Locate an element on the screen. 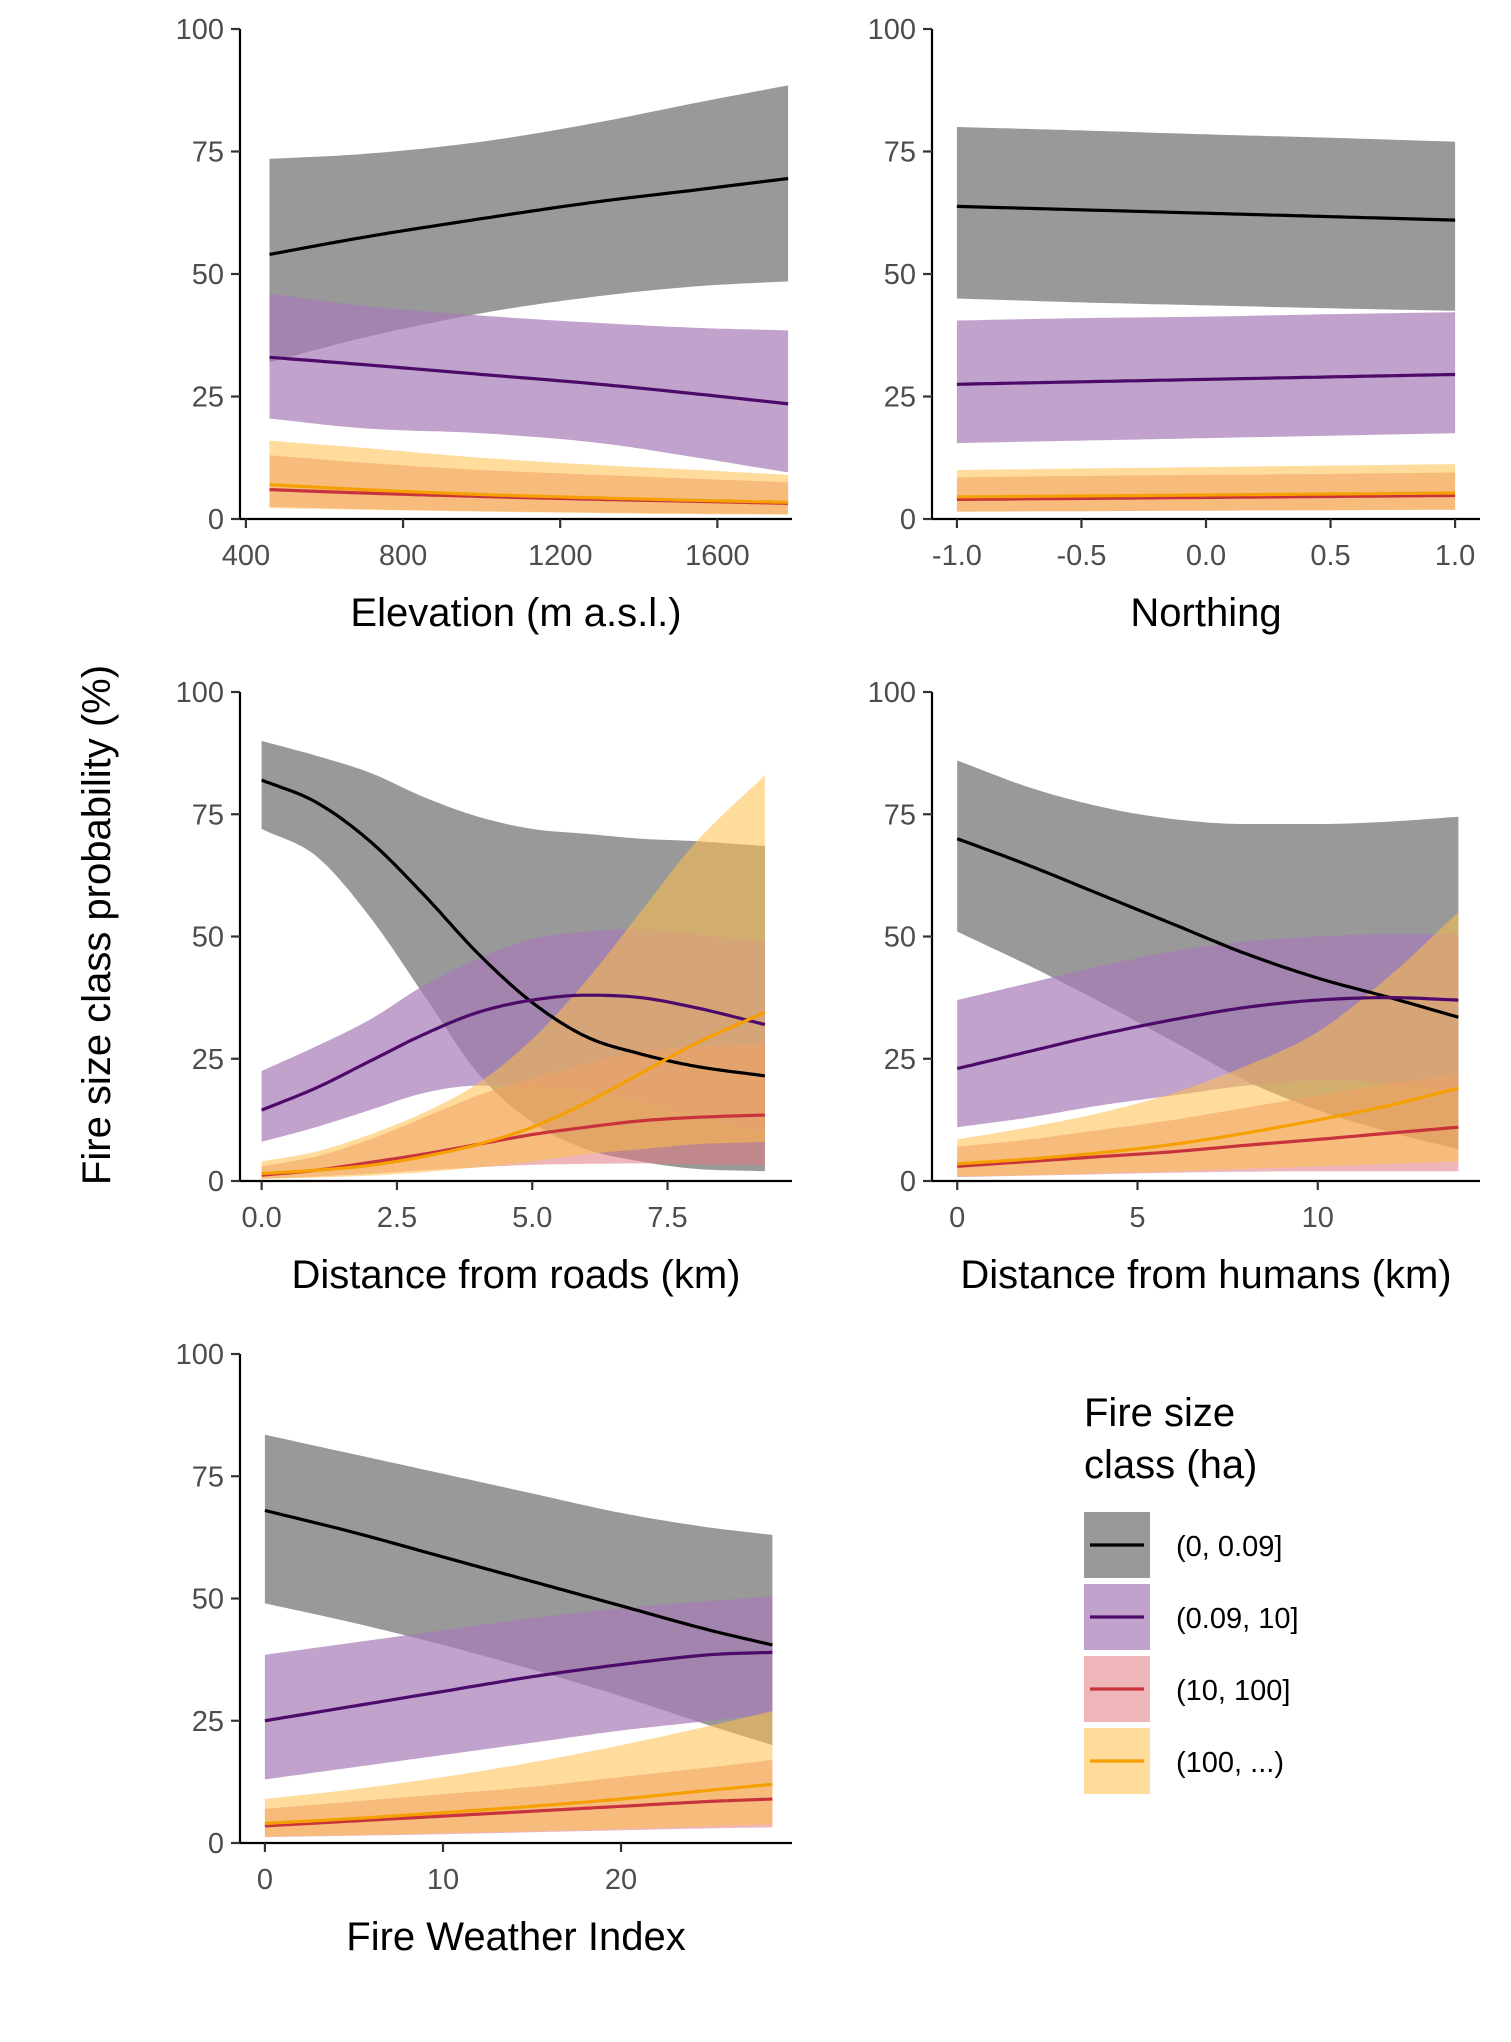 The height and width of the screenshot is (2042, 1511). legend-entry-1: (0, 0.09] is located at coordinates (1183, 1545).